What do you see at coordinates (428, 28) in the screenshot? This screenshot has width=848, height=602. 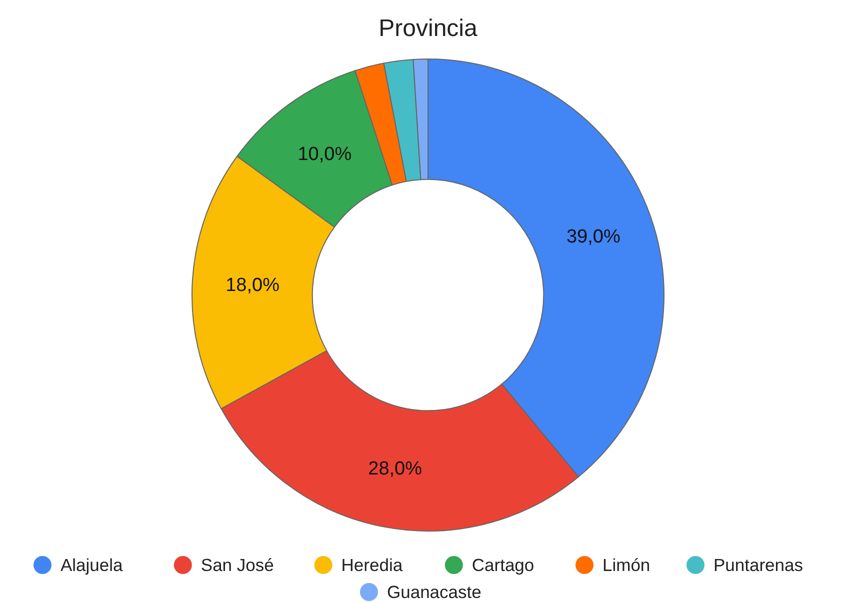 I see `chart-title: Provincia` at bounding box center [428, 28].